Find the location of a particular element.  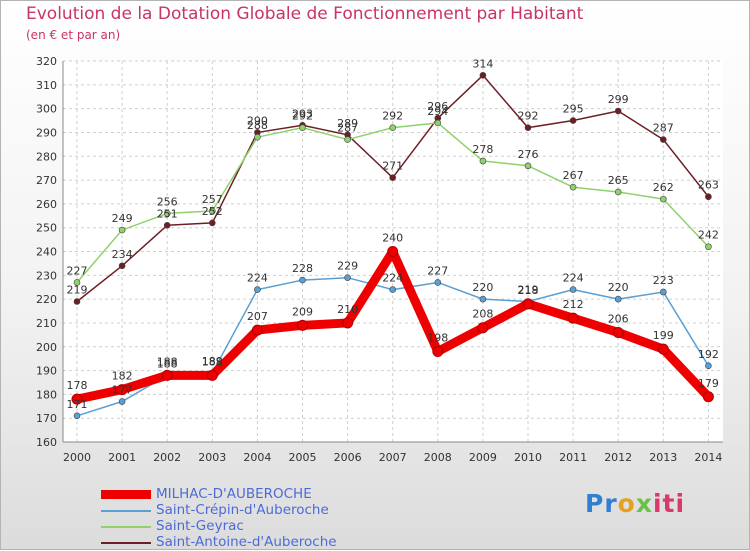

data-label-0: 188 is located at coordinates (167, 361).